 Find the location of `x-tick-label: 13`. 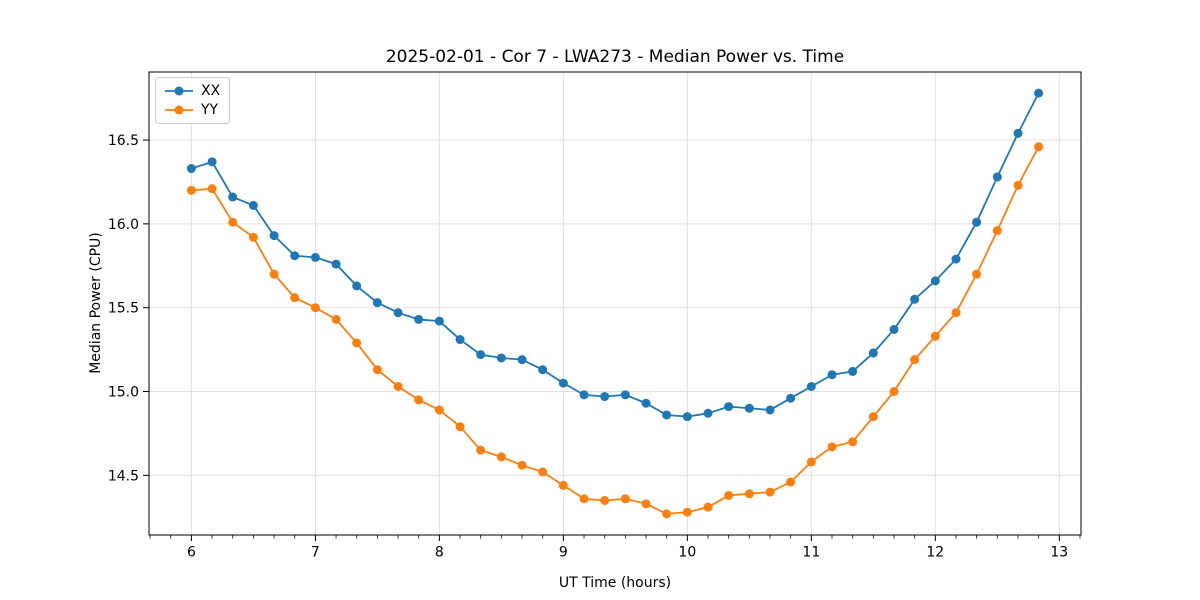

x-tick-label: 13 is located at coordinates (1059, 553).